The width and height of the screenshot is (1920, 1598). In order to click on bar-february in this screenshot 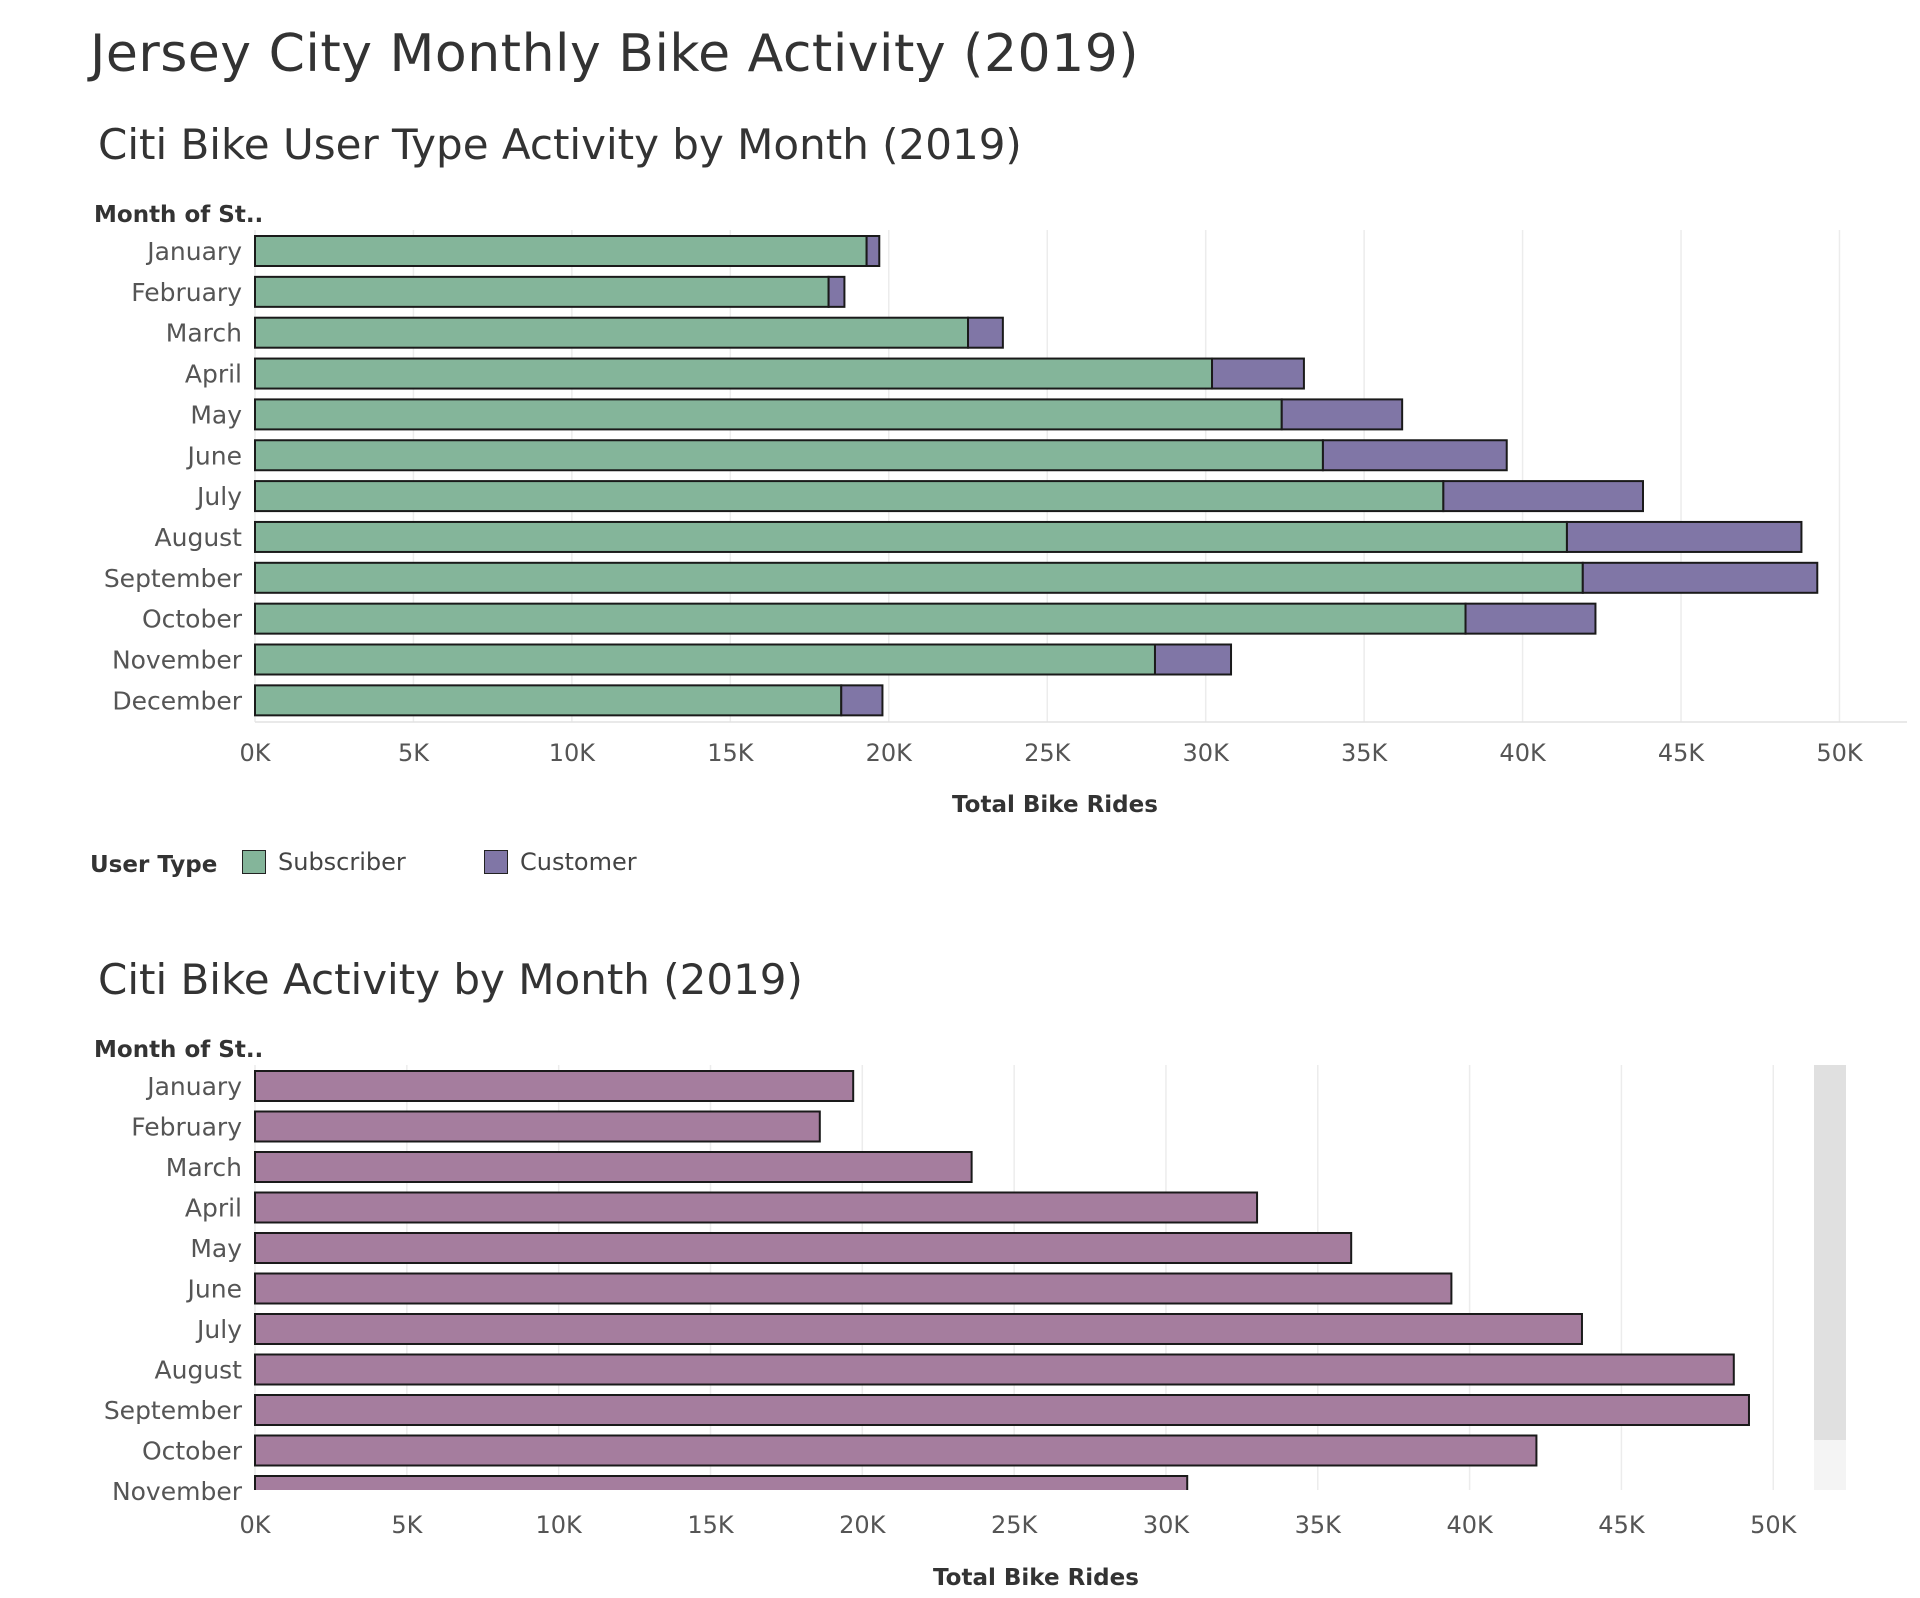, I will do `click(537, 1126)`.